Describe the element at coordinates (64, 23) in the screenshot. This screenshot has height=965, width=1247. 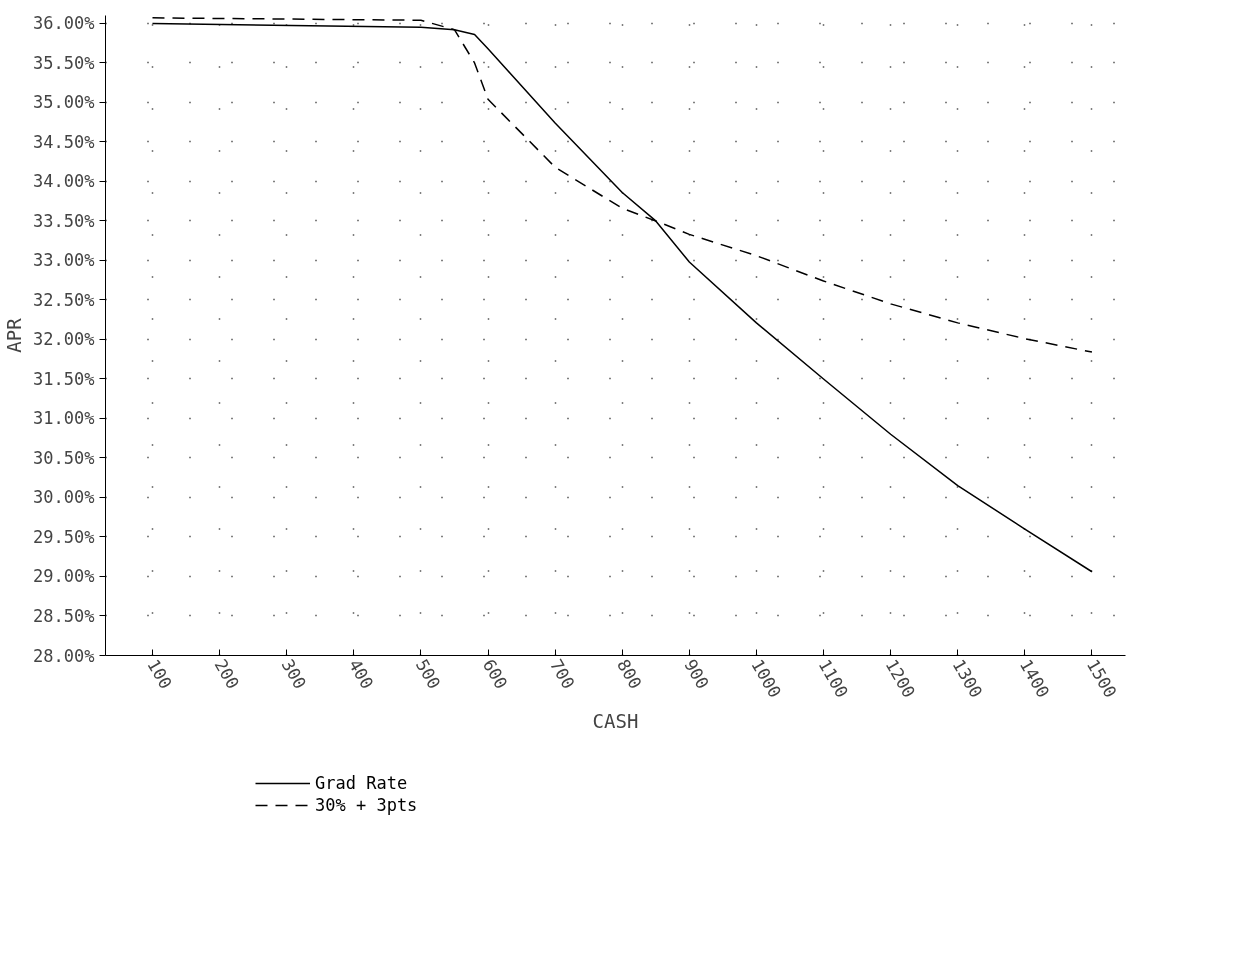
I see `y-tick-label: 36.00%` at that location.